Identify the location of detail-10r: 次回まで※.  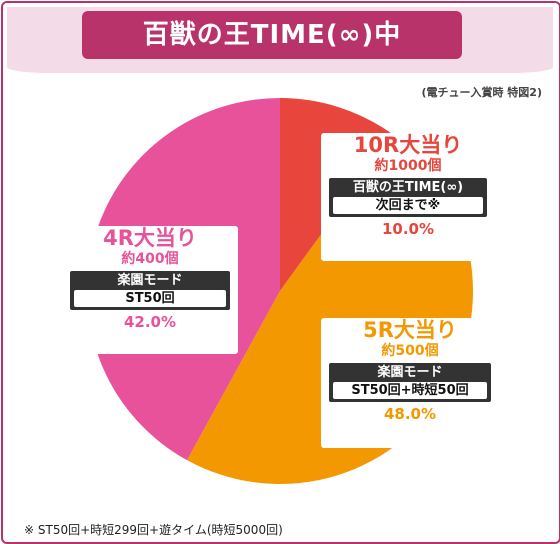
(408, 205).